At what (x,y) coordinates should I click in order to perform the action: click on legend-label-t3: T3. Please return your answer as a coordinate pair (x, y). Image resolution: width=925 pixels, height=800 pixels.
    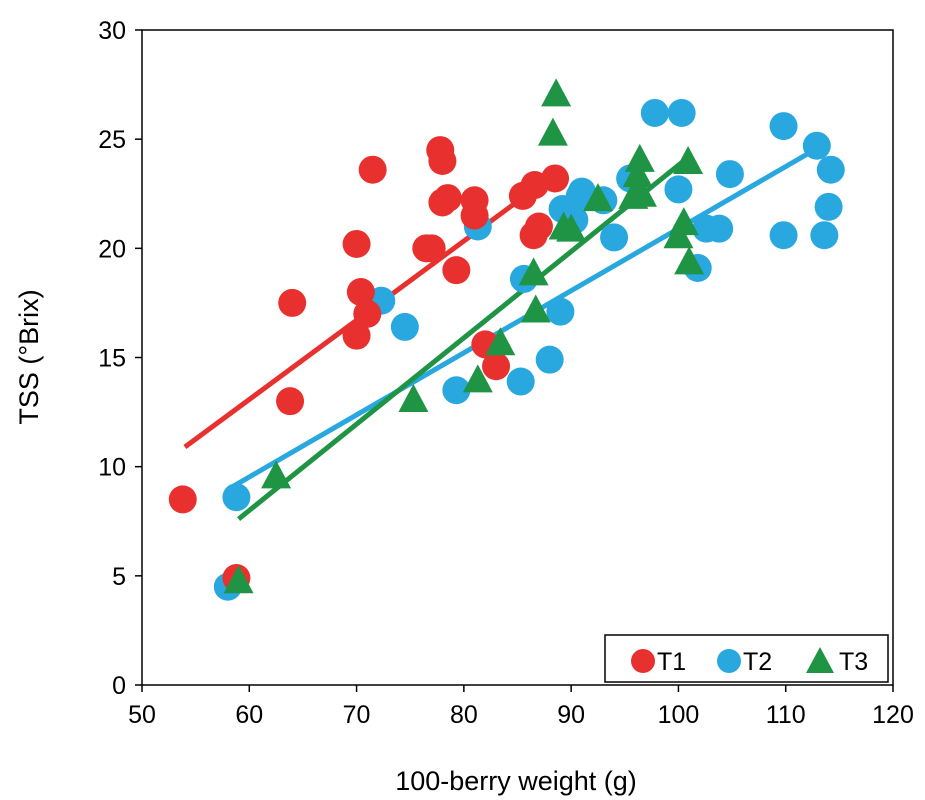
    Looking at the image, I should click on (853, 662).